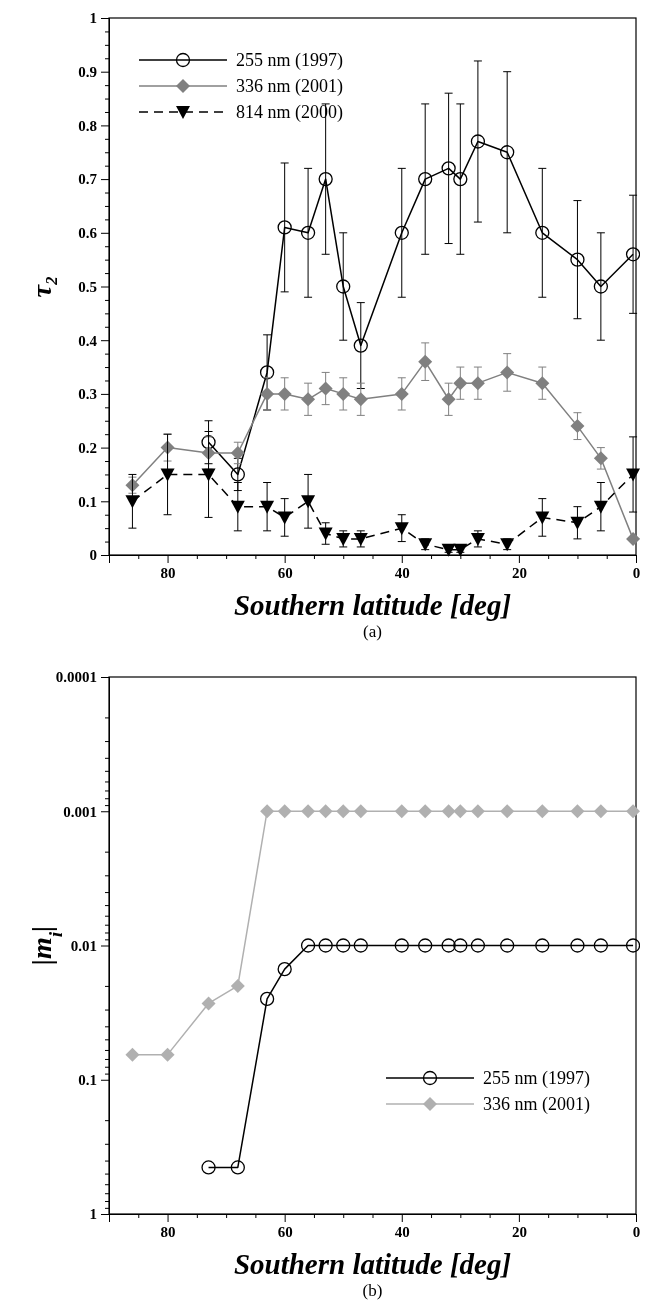 The width and height of the screenshot is (648, 1306). I want to click on y-tick-label: 0.3, so click(87, 394).